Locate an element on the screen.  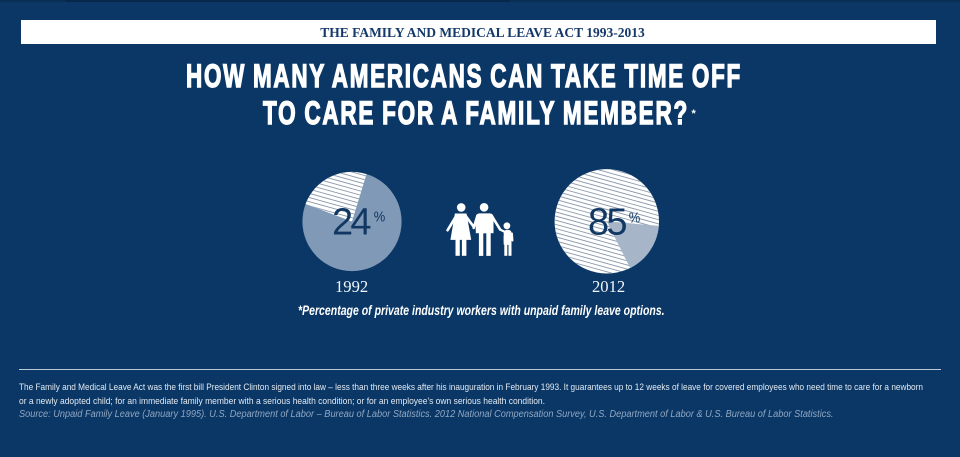
svg-text: 24 is located at coordinates (352, 223).